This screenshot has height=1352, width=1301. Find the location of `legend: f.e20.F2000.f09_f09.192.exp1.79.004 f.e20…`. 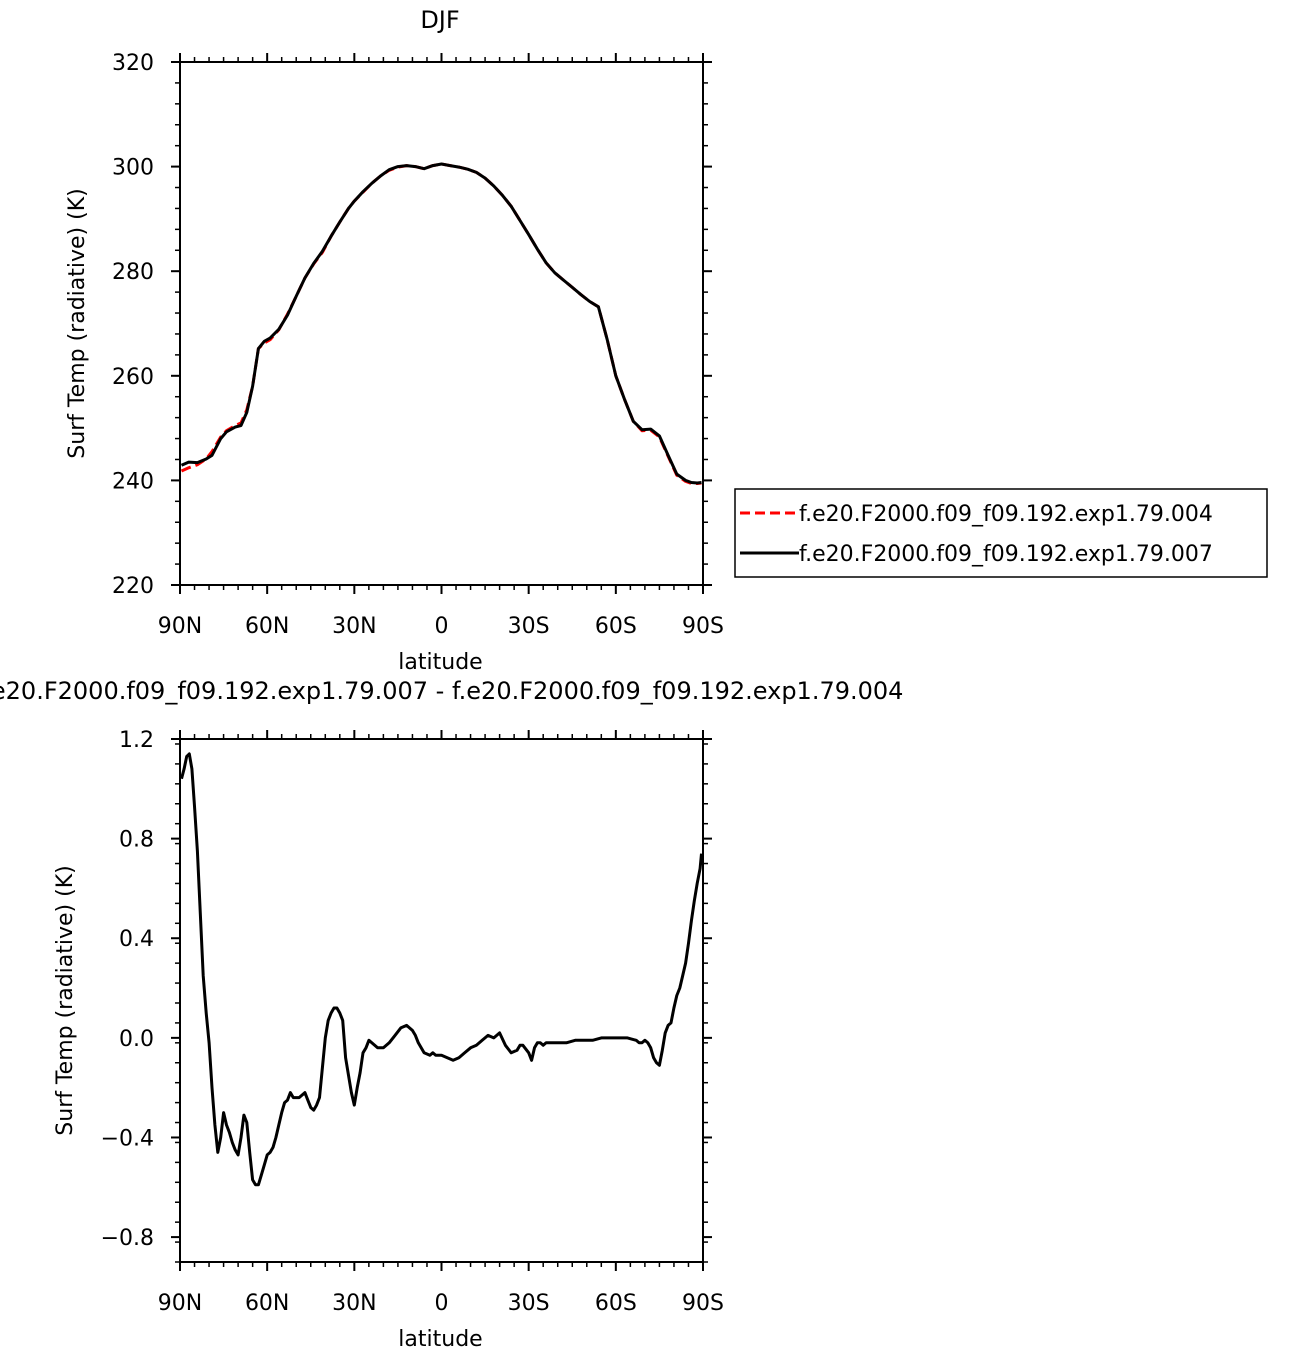

legend: f.e20.F2000.f09_f09.192.exp1.79.004 f.e20… is located at coordinates (1001, 533).